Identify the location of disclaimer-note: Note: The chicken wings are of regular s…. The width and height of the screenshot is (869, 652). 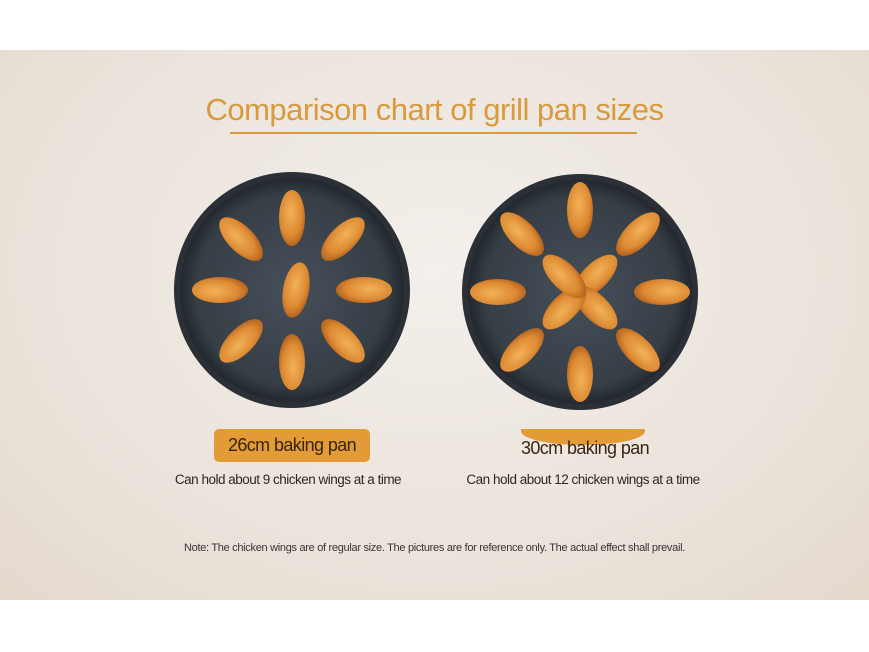
(434, 548).